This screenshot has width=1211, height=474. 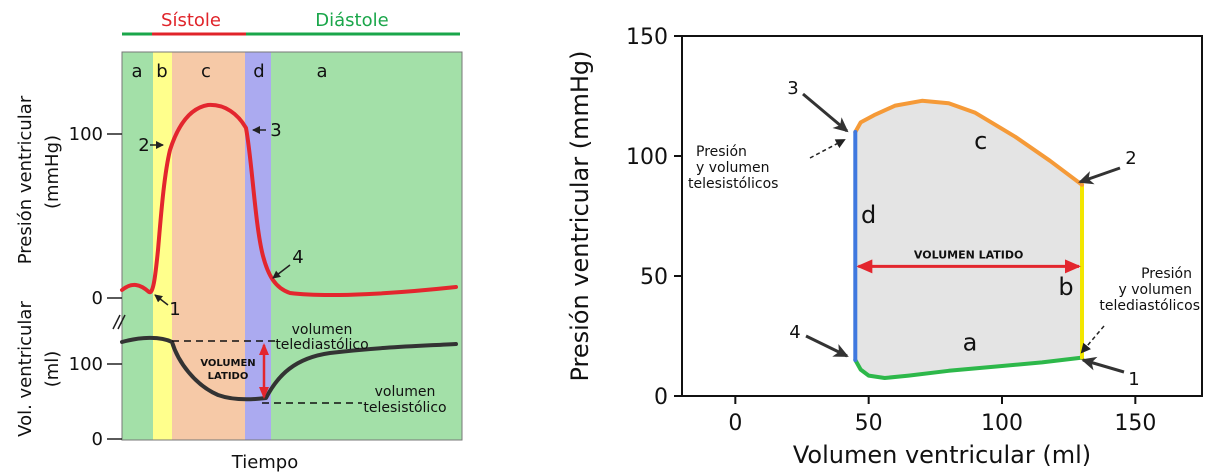 I want to click on pv-point-3-arrow, so click(x=825, y=112).